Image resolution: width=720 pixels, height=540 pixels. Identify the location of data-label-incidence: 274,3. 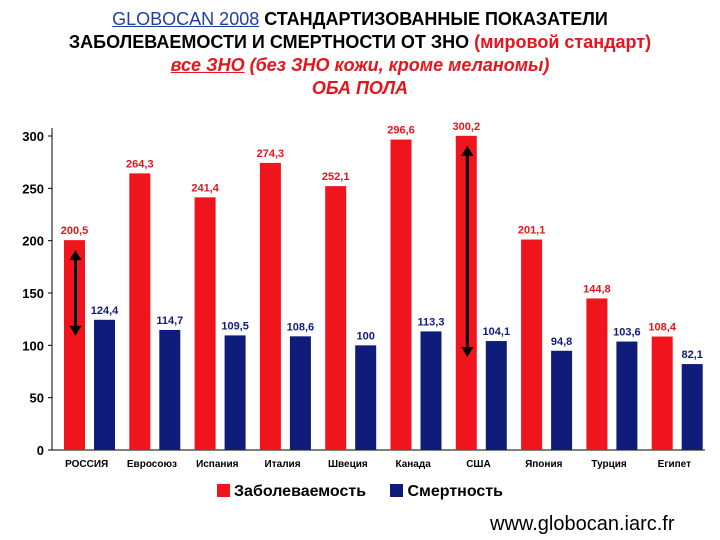
(271, 154).